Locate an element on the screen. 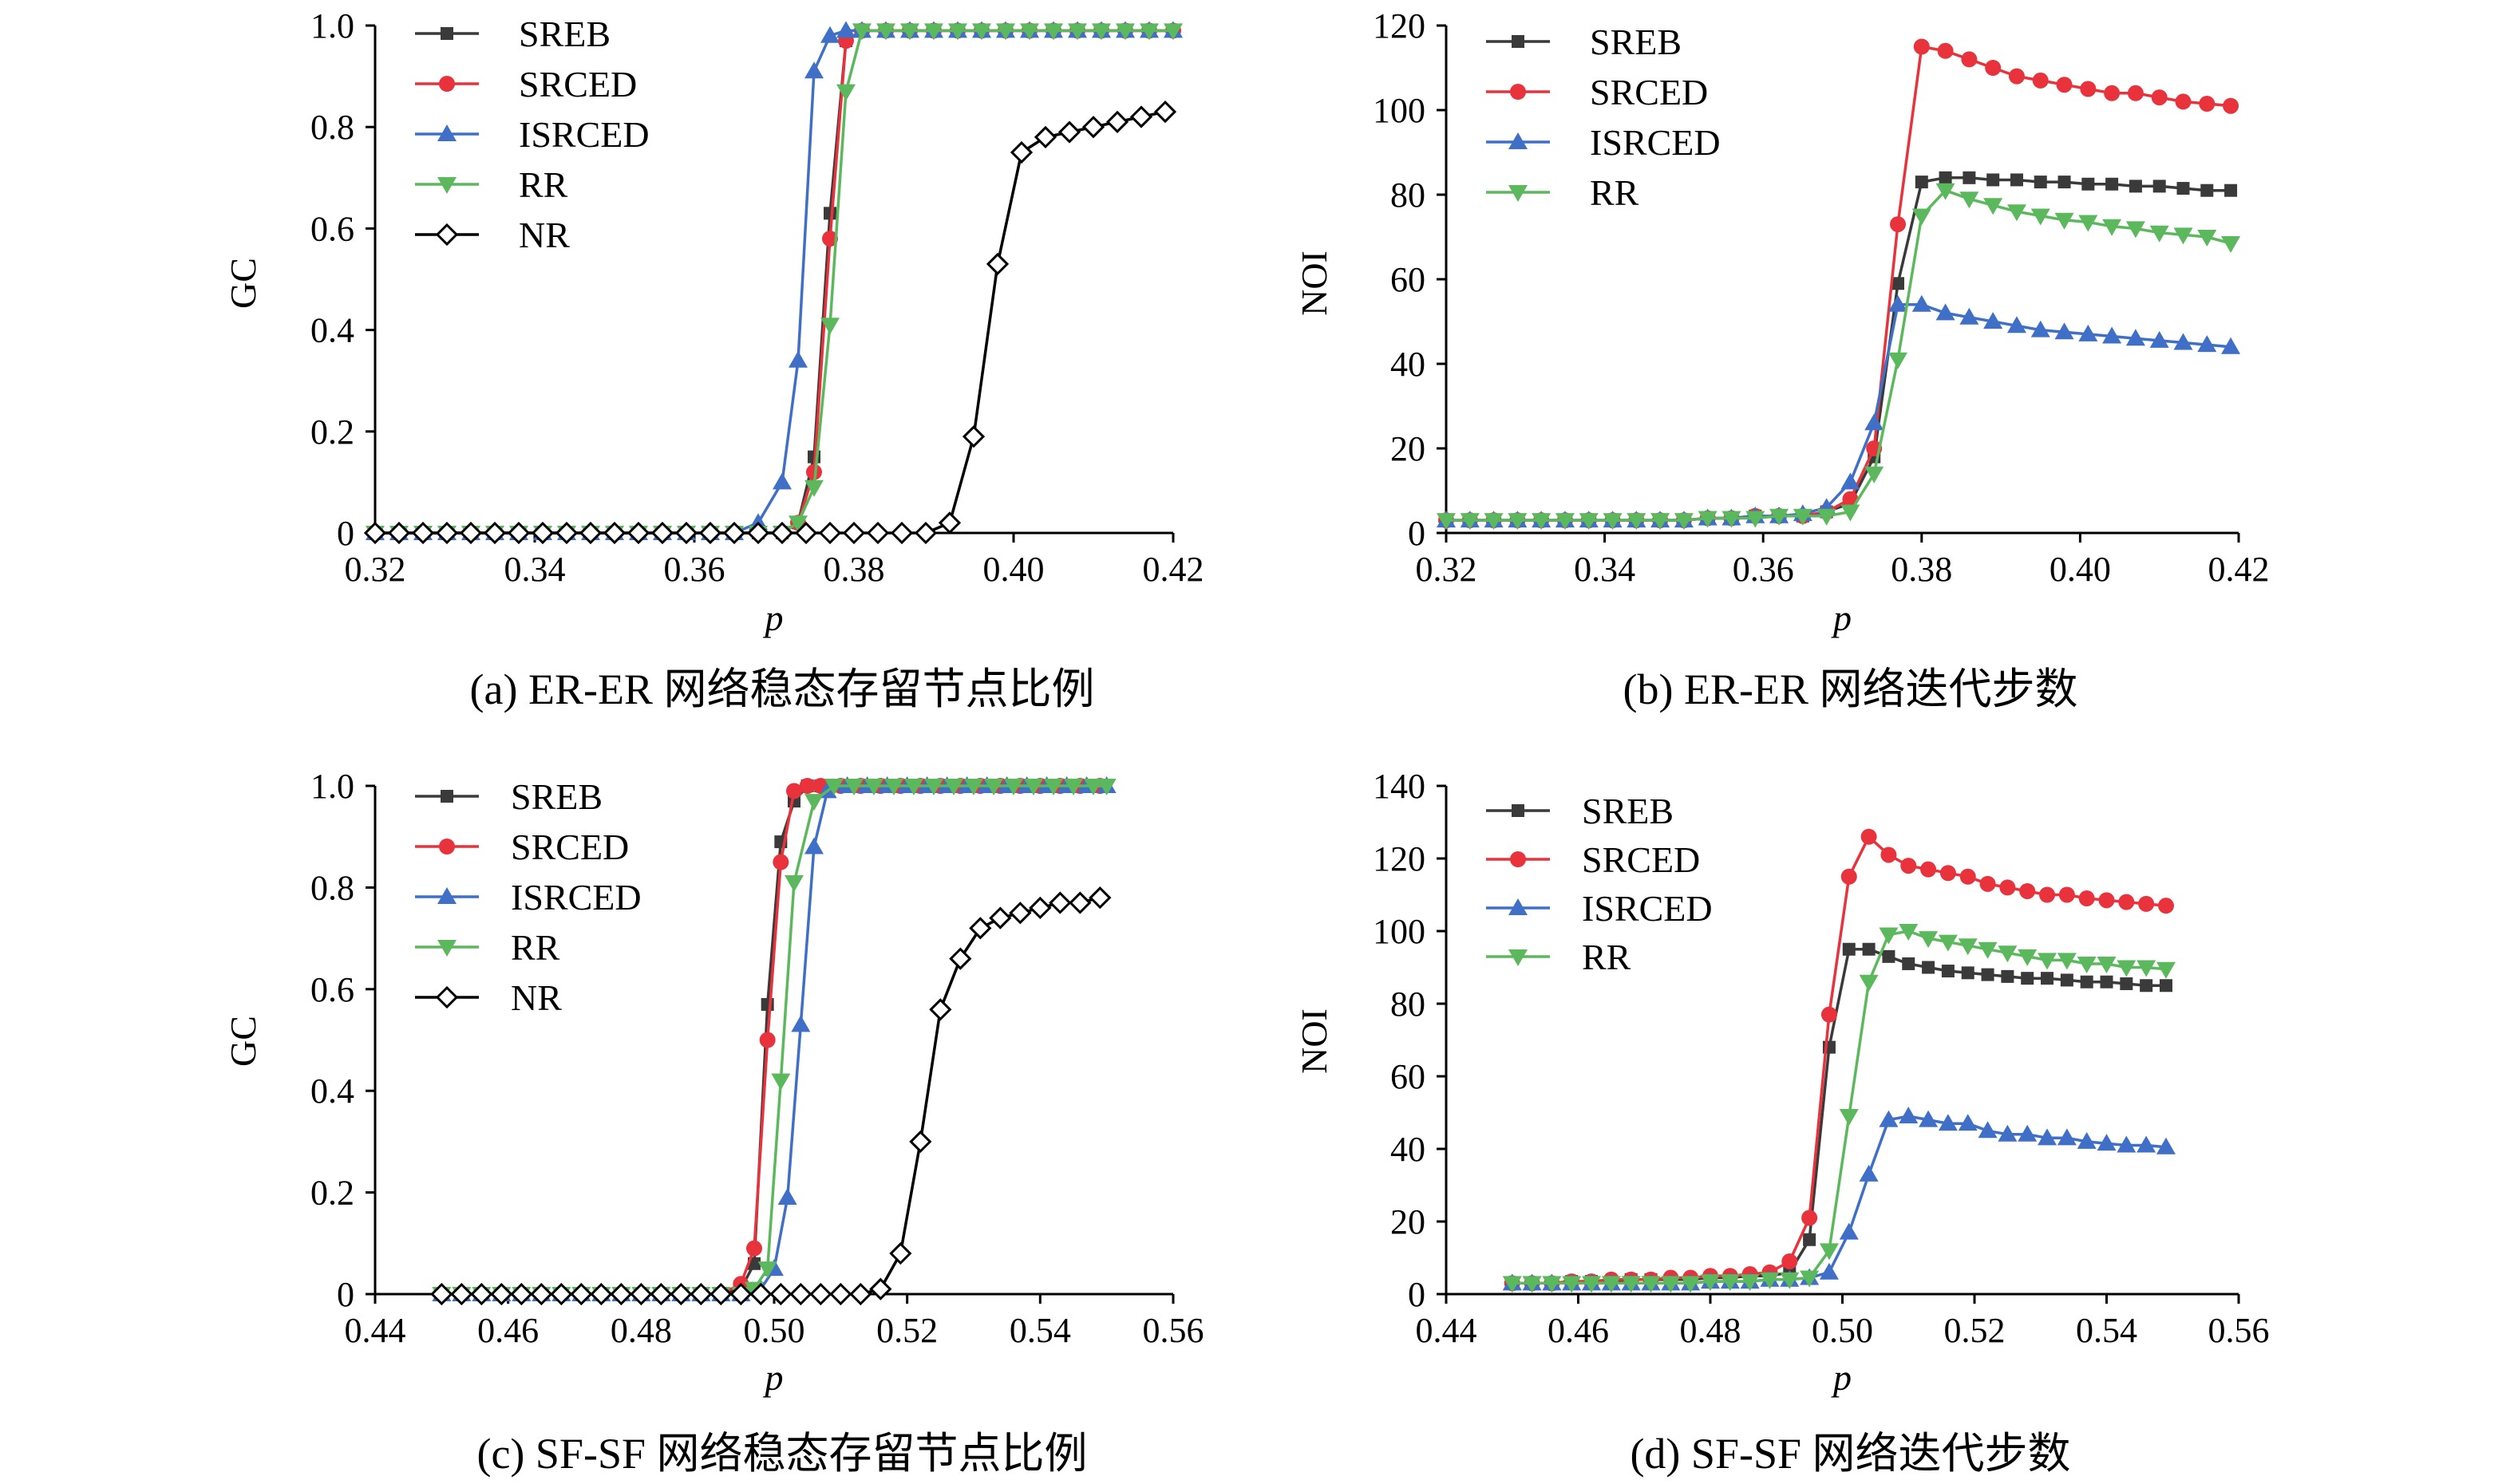 The height and width of the screenshot is (1484, 2514). x-tick-label: 0.52 is located at coordinates (907, 1330).